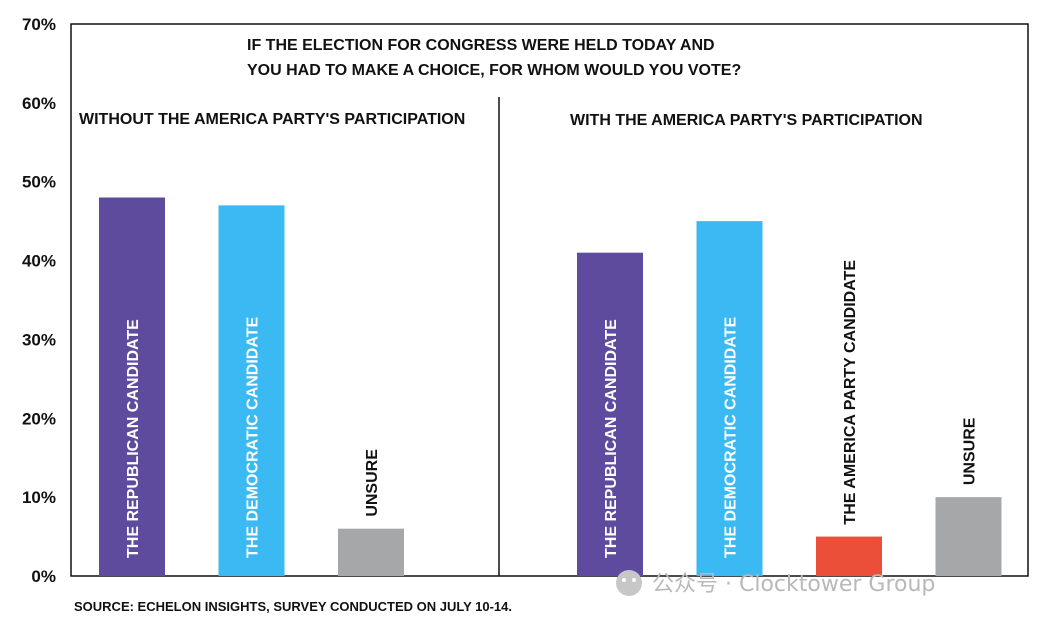 Image resolution: width=1053 pixels, height=624 pixels. Describe the element at coordinates (850, 392) in the screenshot. I see `bar-label: THE AMERICA PARTY CANDIDATE` at that location.